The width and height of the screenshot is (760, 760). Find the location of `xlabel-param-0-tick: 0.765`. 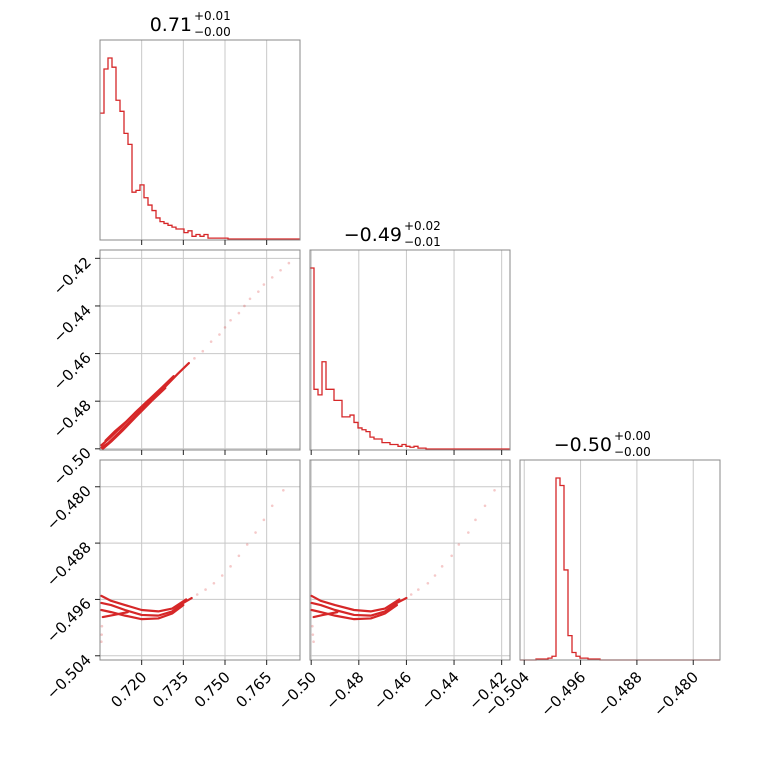

xlabel-param-0-tick: 0.765 is located at coordinates (253, 689).